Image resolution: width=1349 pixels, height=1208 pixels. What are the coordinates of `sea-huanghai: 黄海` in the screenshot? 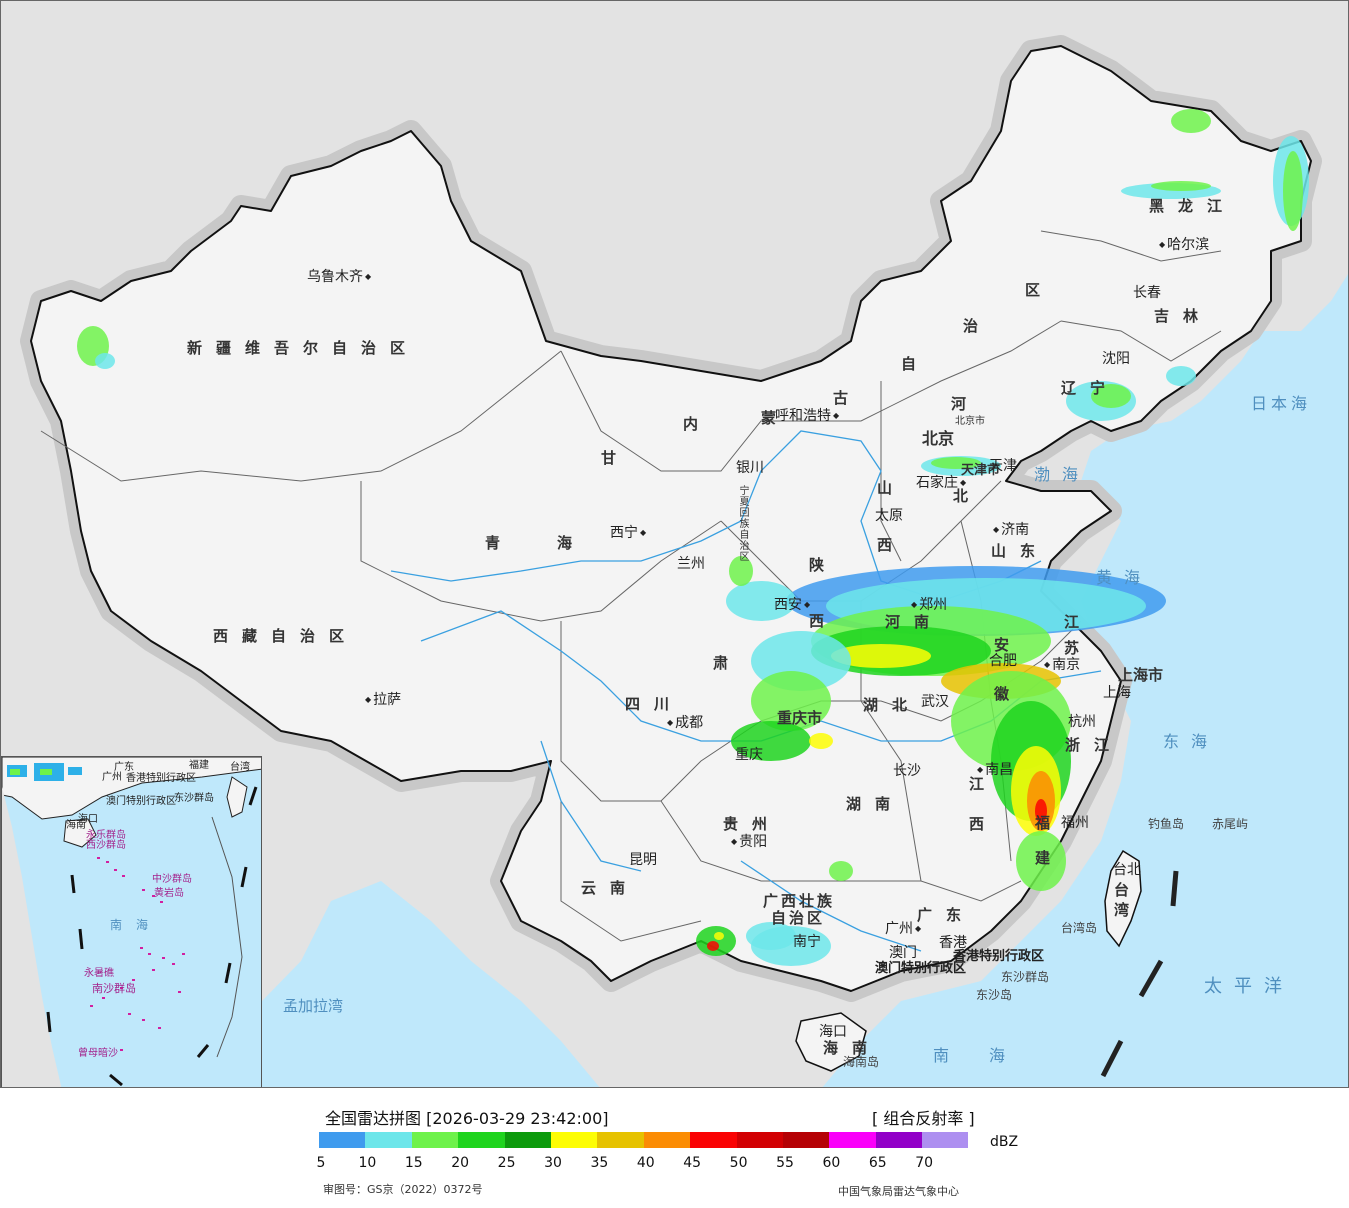 It's located at (1124, 577).